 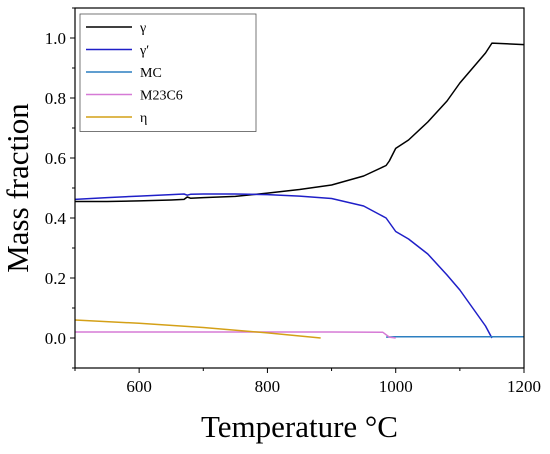 What do you see at coordinates (55, 158) in the screenshot?
I see `y-tick-label: 0.6` at bounding box center [55, 158].